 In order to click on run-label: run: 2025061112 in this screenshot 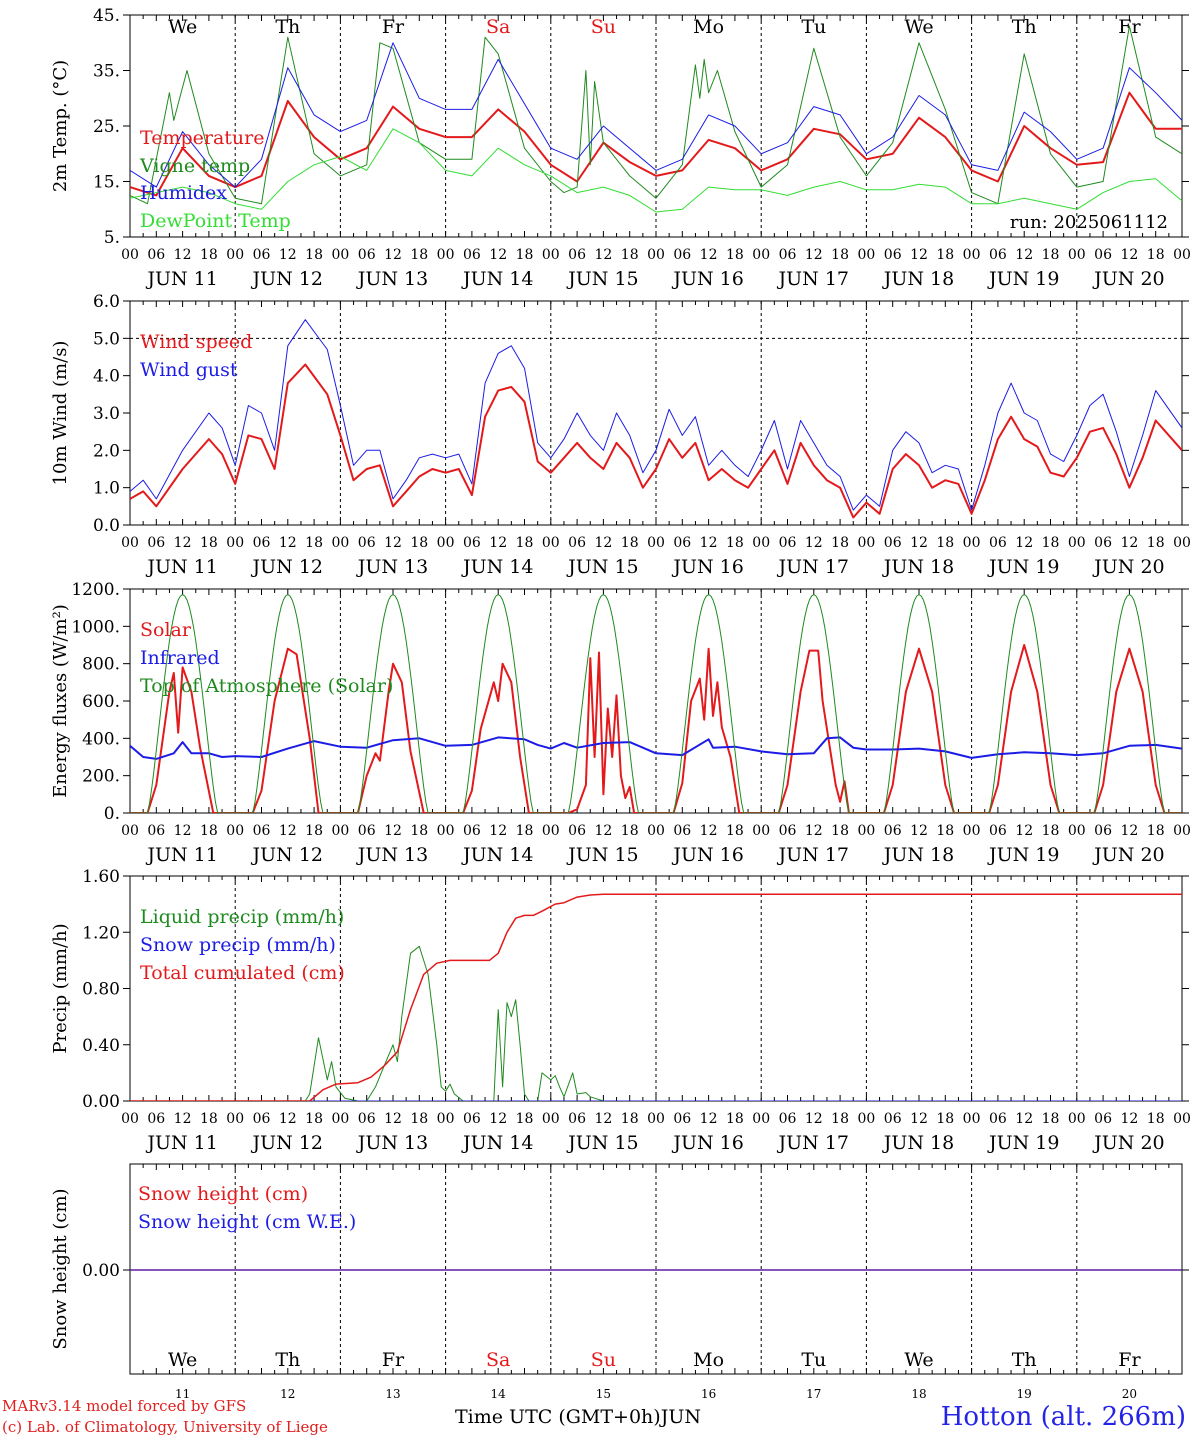, I will do `click(1089, 222)`.